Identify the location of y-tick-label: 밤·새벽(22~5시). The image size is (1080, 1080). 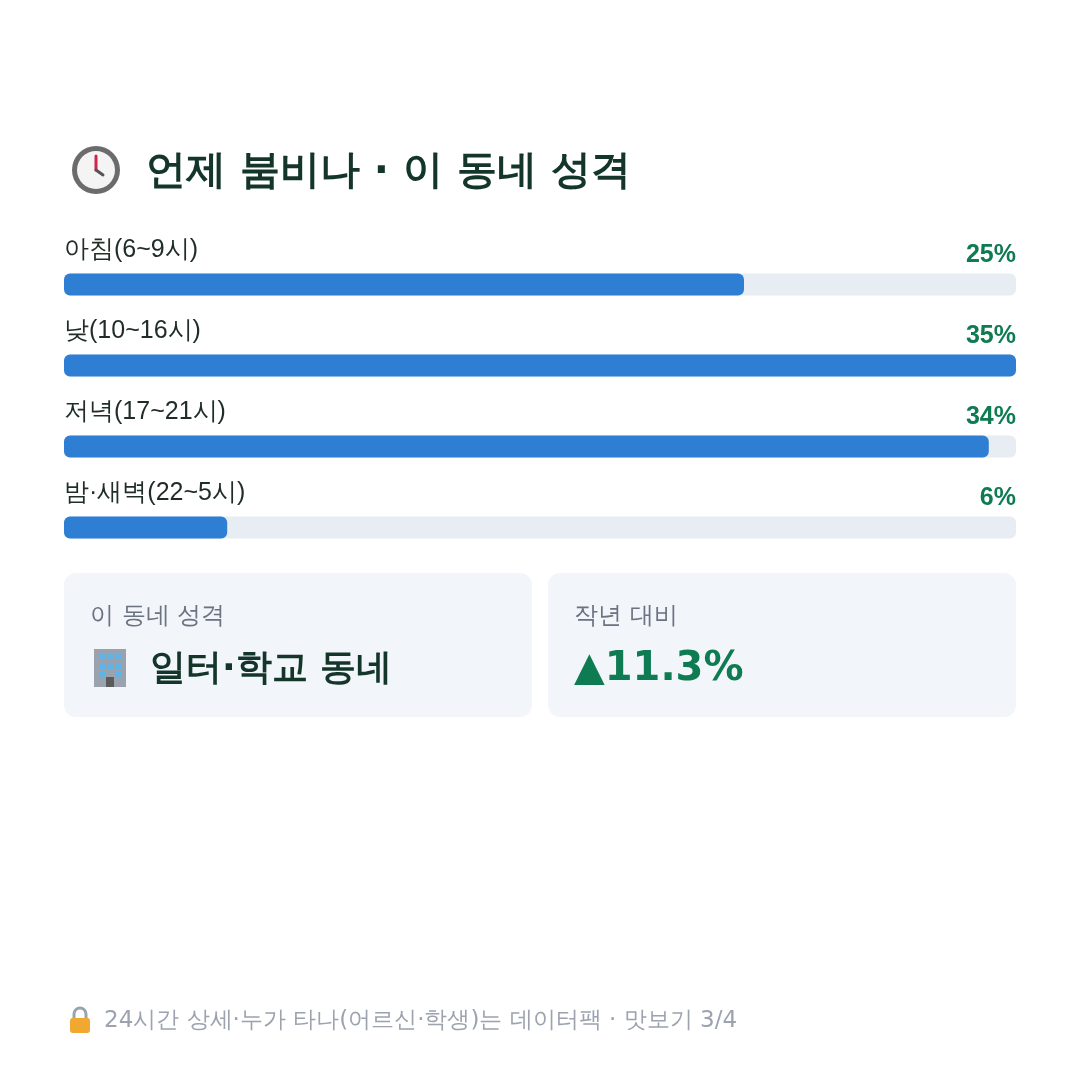
(155, 491).